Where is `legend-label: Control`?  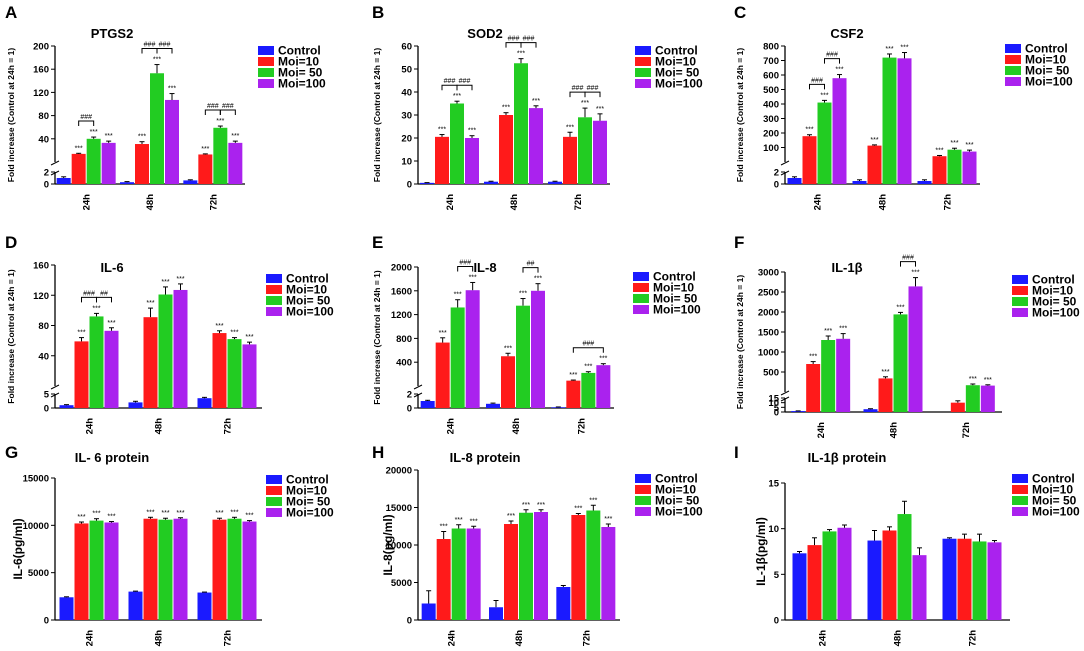
legend-label: Control is located at coordinates (307, 279).